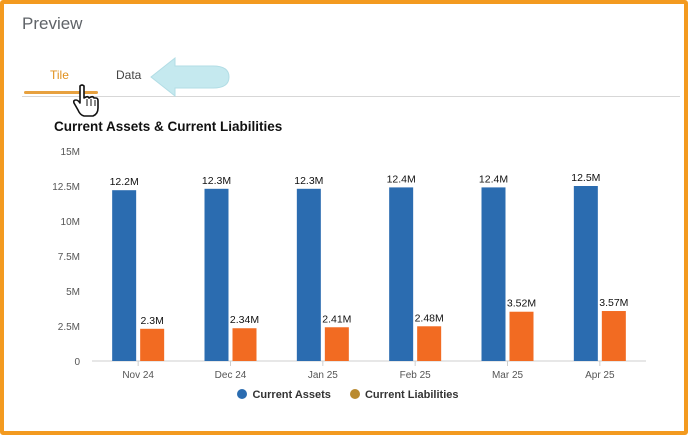  I want to click on data-label: 2.3M, so click(151, 321).